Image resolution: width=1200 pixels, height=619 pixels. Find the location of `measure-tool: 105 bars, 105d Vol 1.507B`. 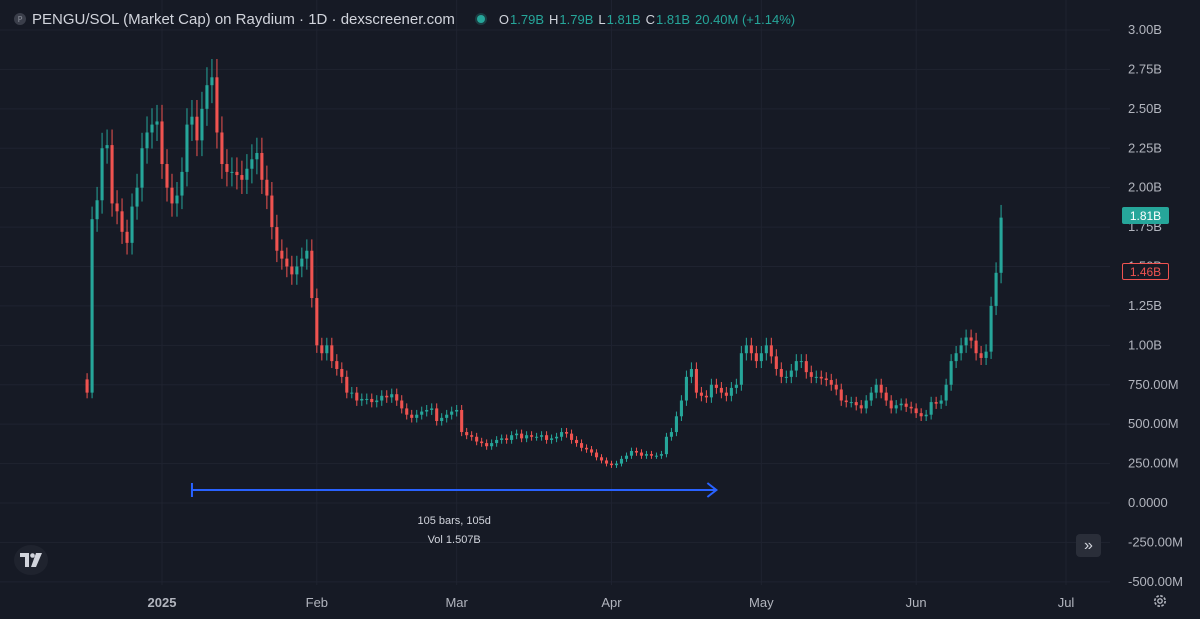

measure-tool: 105 bars, 105d Vol 1.507B is located at coordinates (454, 514).